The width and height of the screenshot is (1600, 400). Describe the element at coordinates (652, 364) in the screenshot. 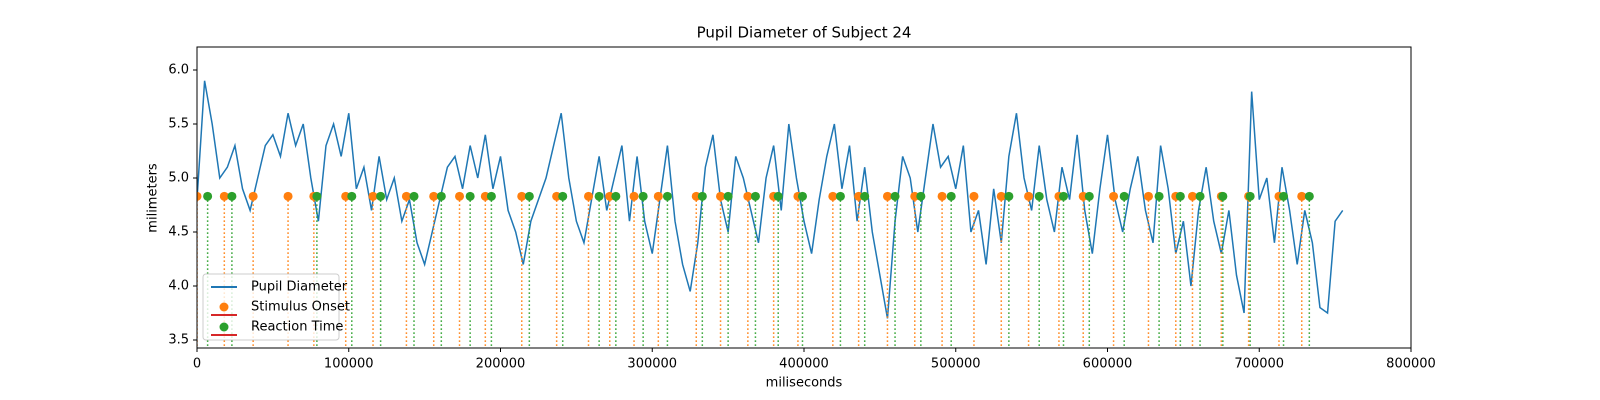

I see `x-tick-label: 300000` at that location.